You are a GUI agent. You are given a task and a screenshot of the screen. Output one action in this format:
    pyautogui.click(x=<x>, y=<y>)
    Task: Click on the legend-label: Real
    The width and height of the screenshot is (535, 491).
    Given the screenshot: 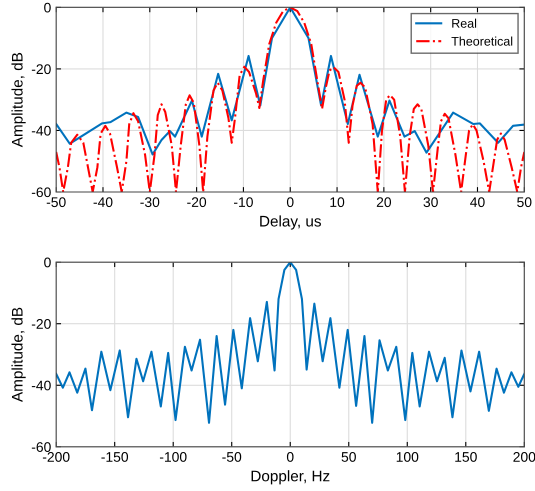 What is the action you would take?
    pyautogui.click(x=464, y=23)
    